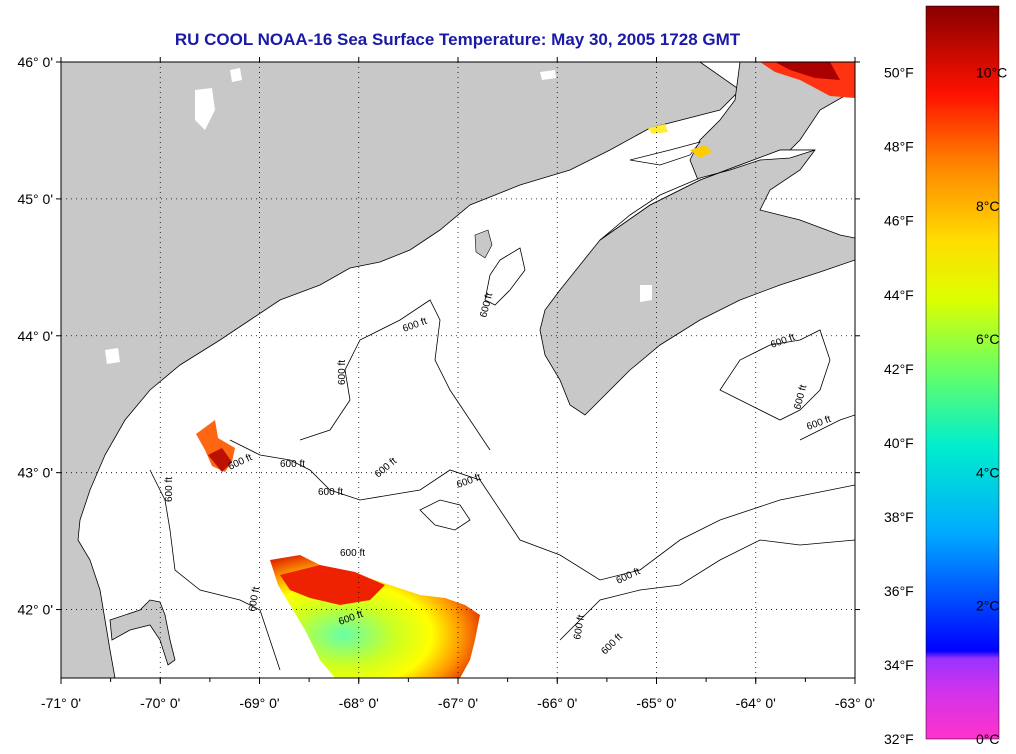 This screenshot has width=1016, height=754. I want to click on colorbar-c-label: 2°C, so click(988, 606).